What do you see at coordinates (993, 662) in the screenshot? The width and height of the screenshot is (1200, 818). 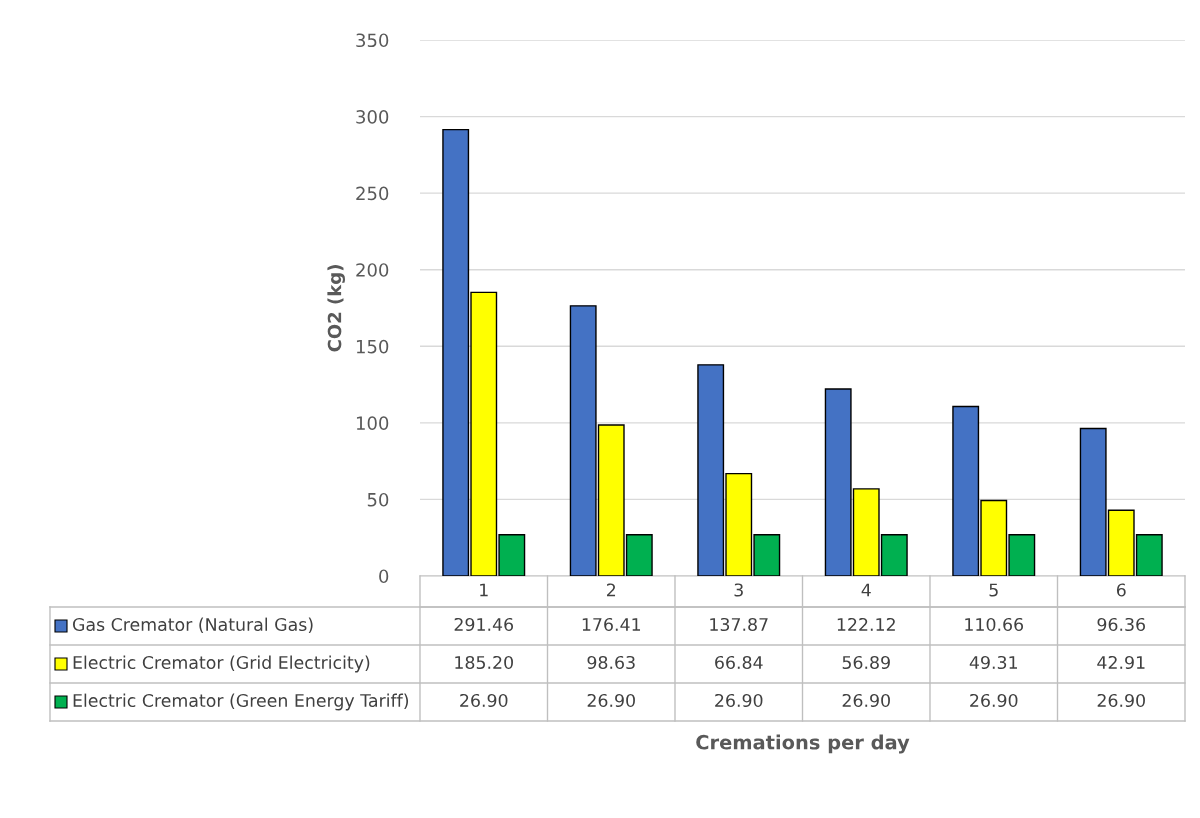 I see `data-label: 49.31` at bounding box center [993, 662].